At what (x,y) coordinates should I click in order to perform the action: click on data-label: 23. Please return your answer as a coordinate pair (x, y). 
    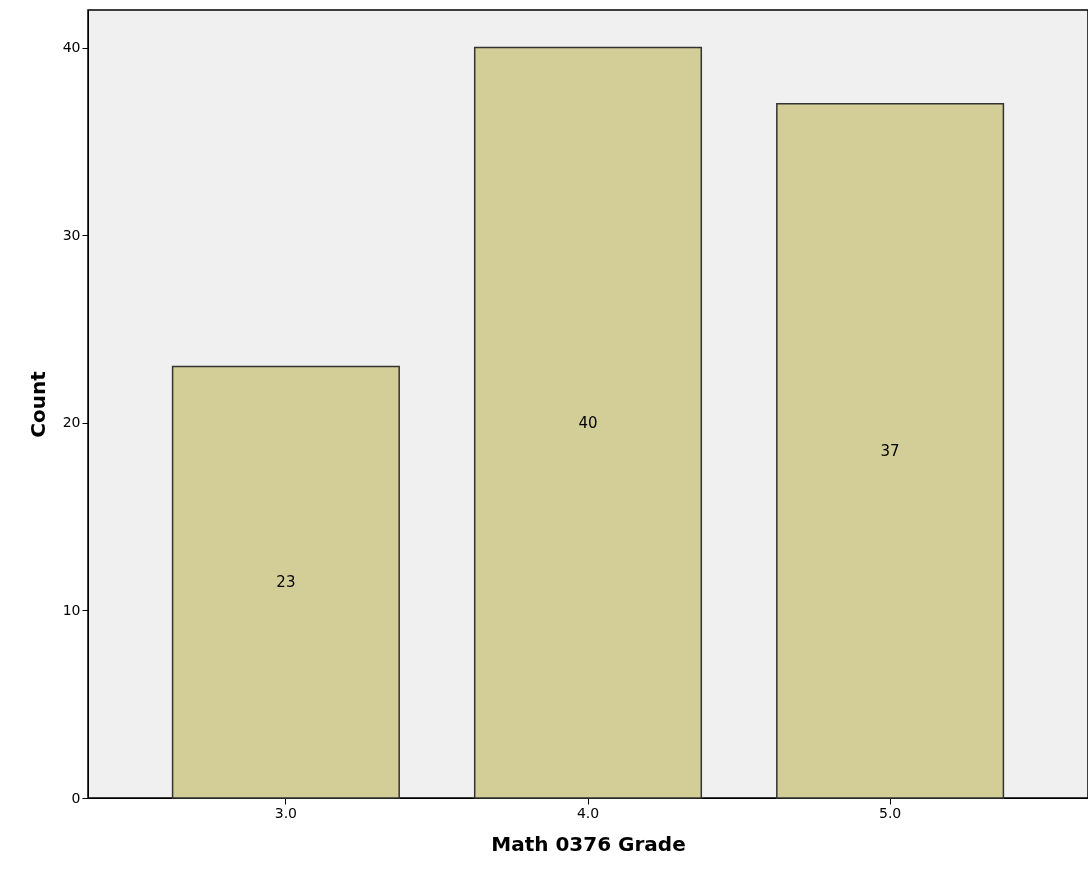
    Looking at the image, I should click on (286, 582).